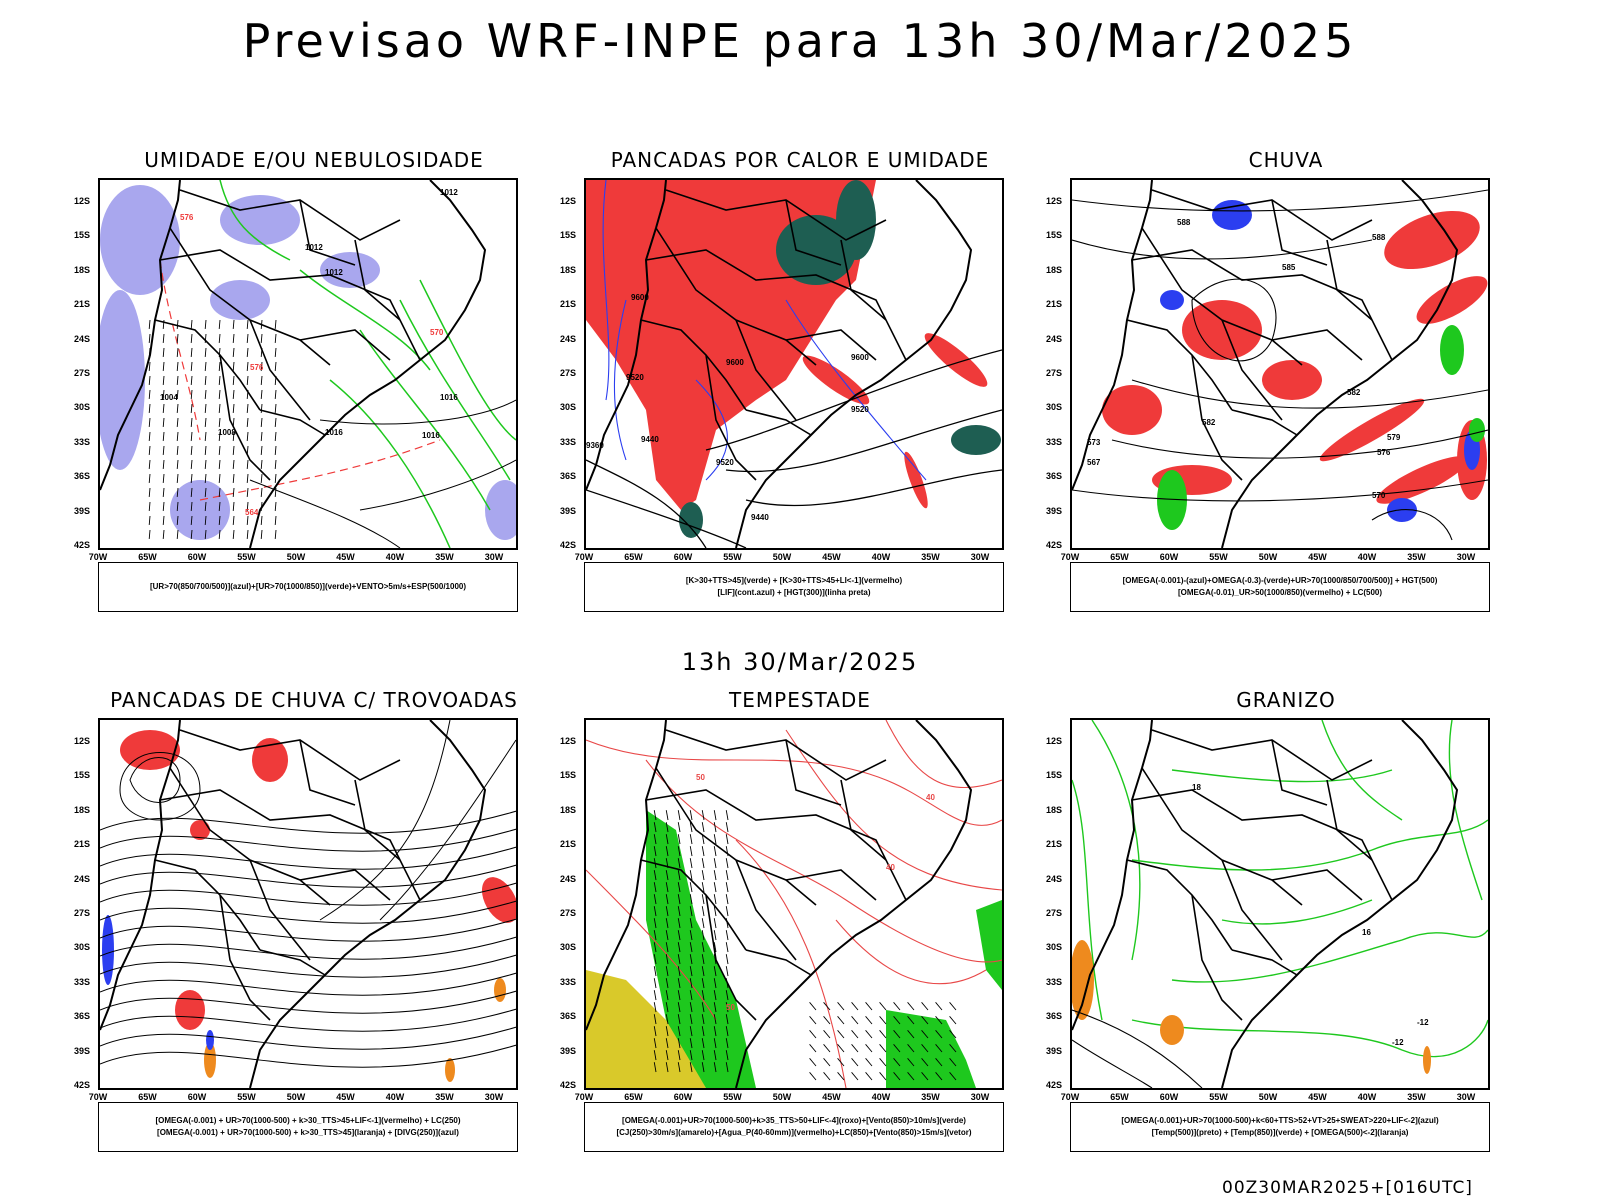 This screenshot has height=1200, width=1600. What do you see at coordinates (1169, 1097) in the screenshot?
I see `lon-tick-label: 60W` at bounding box center [1169, 1097].